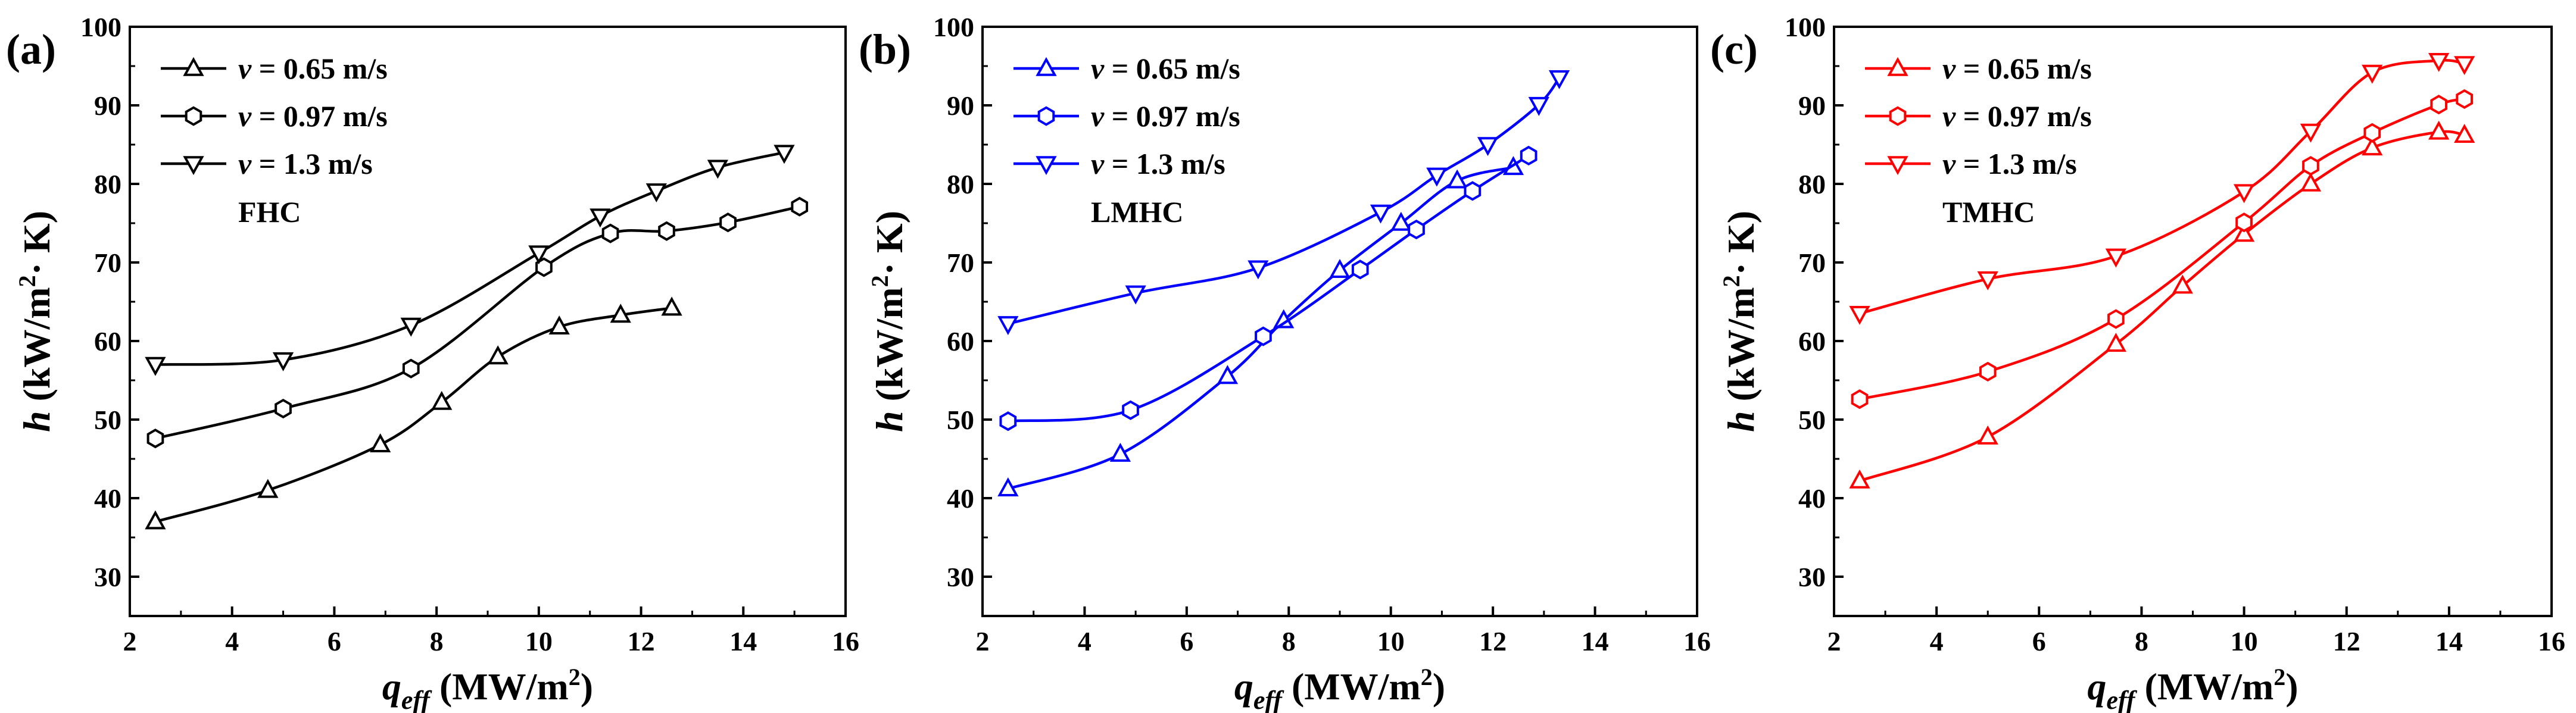  I want to click on panel-letter: (a), so click(31, 49).